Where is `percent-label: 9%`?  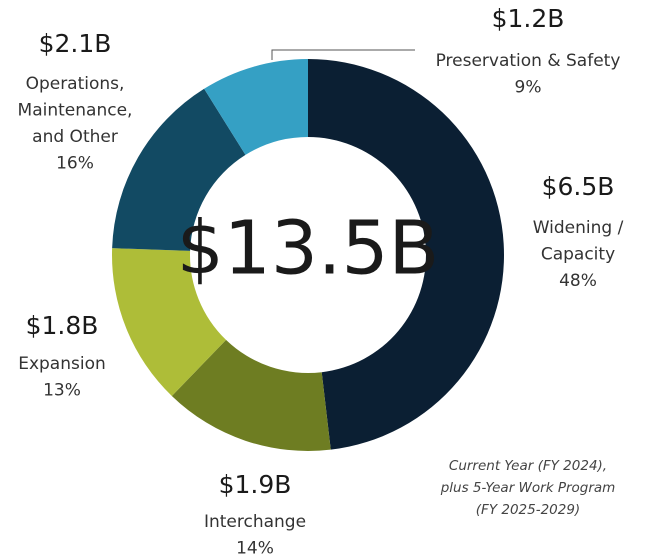
percent-label: 9% is located at coordinates (528, 88).